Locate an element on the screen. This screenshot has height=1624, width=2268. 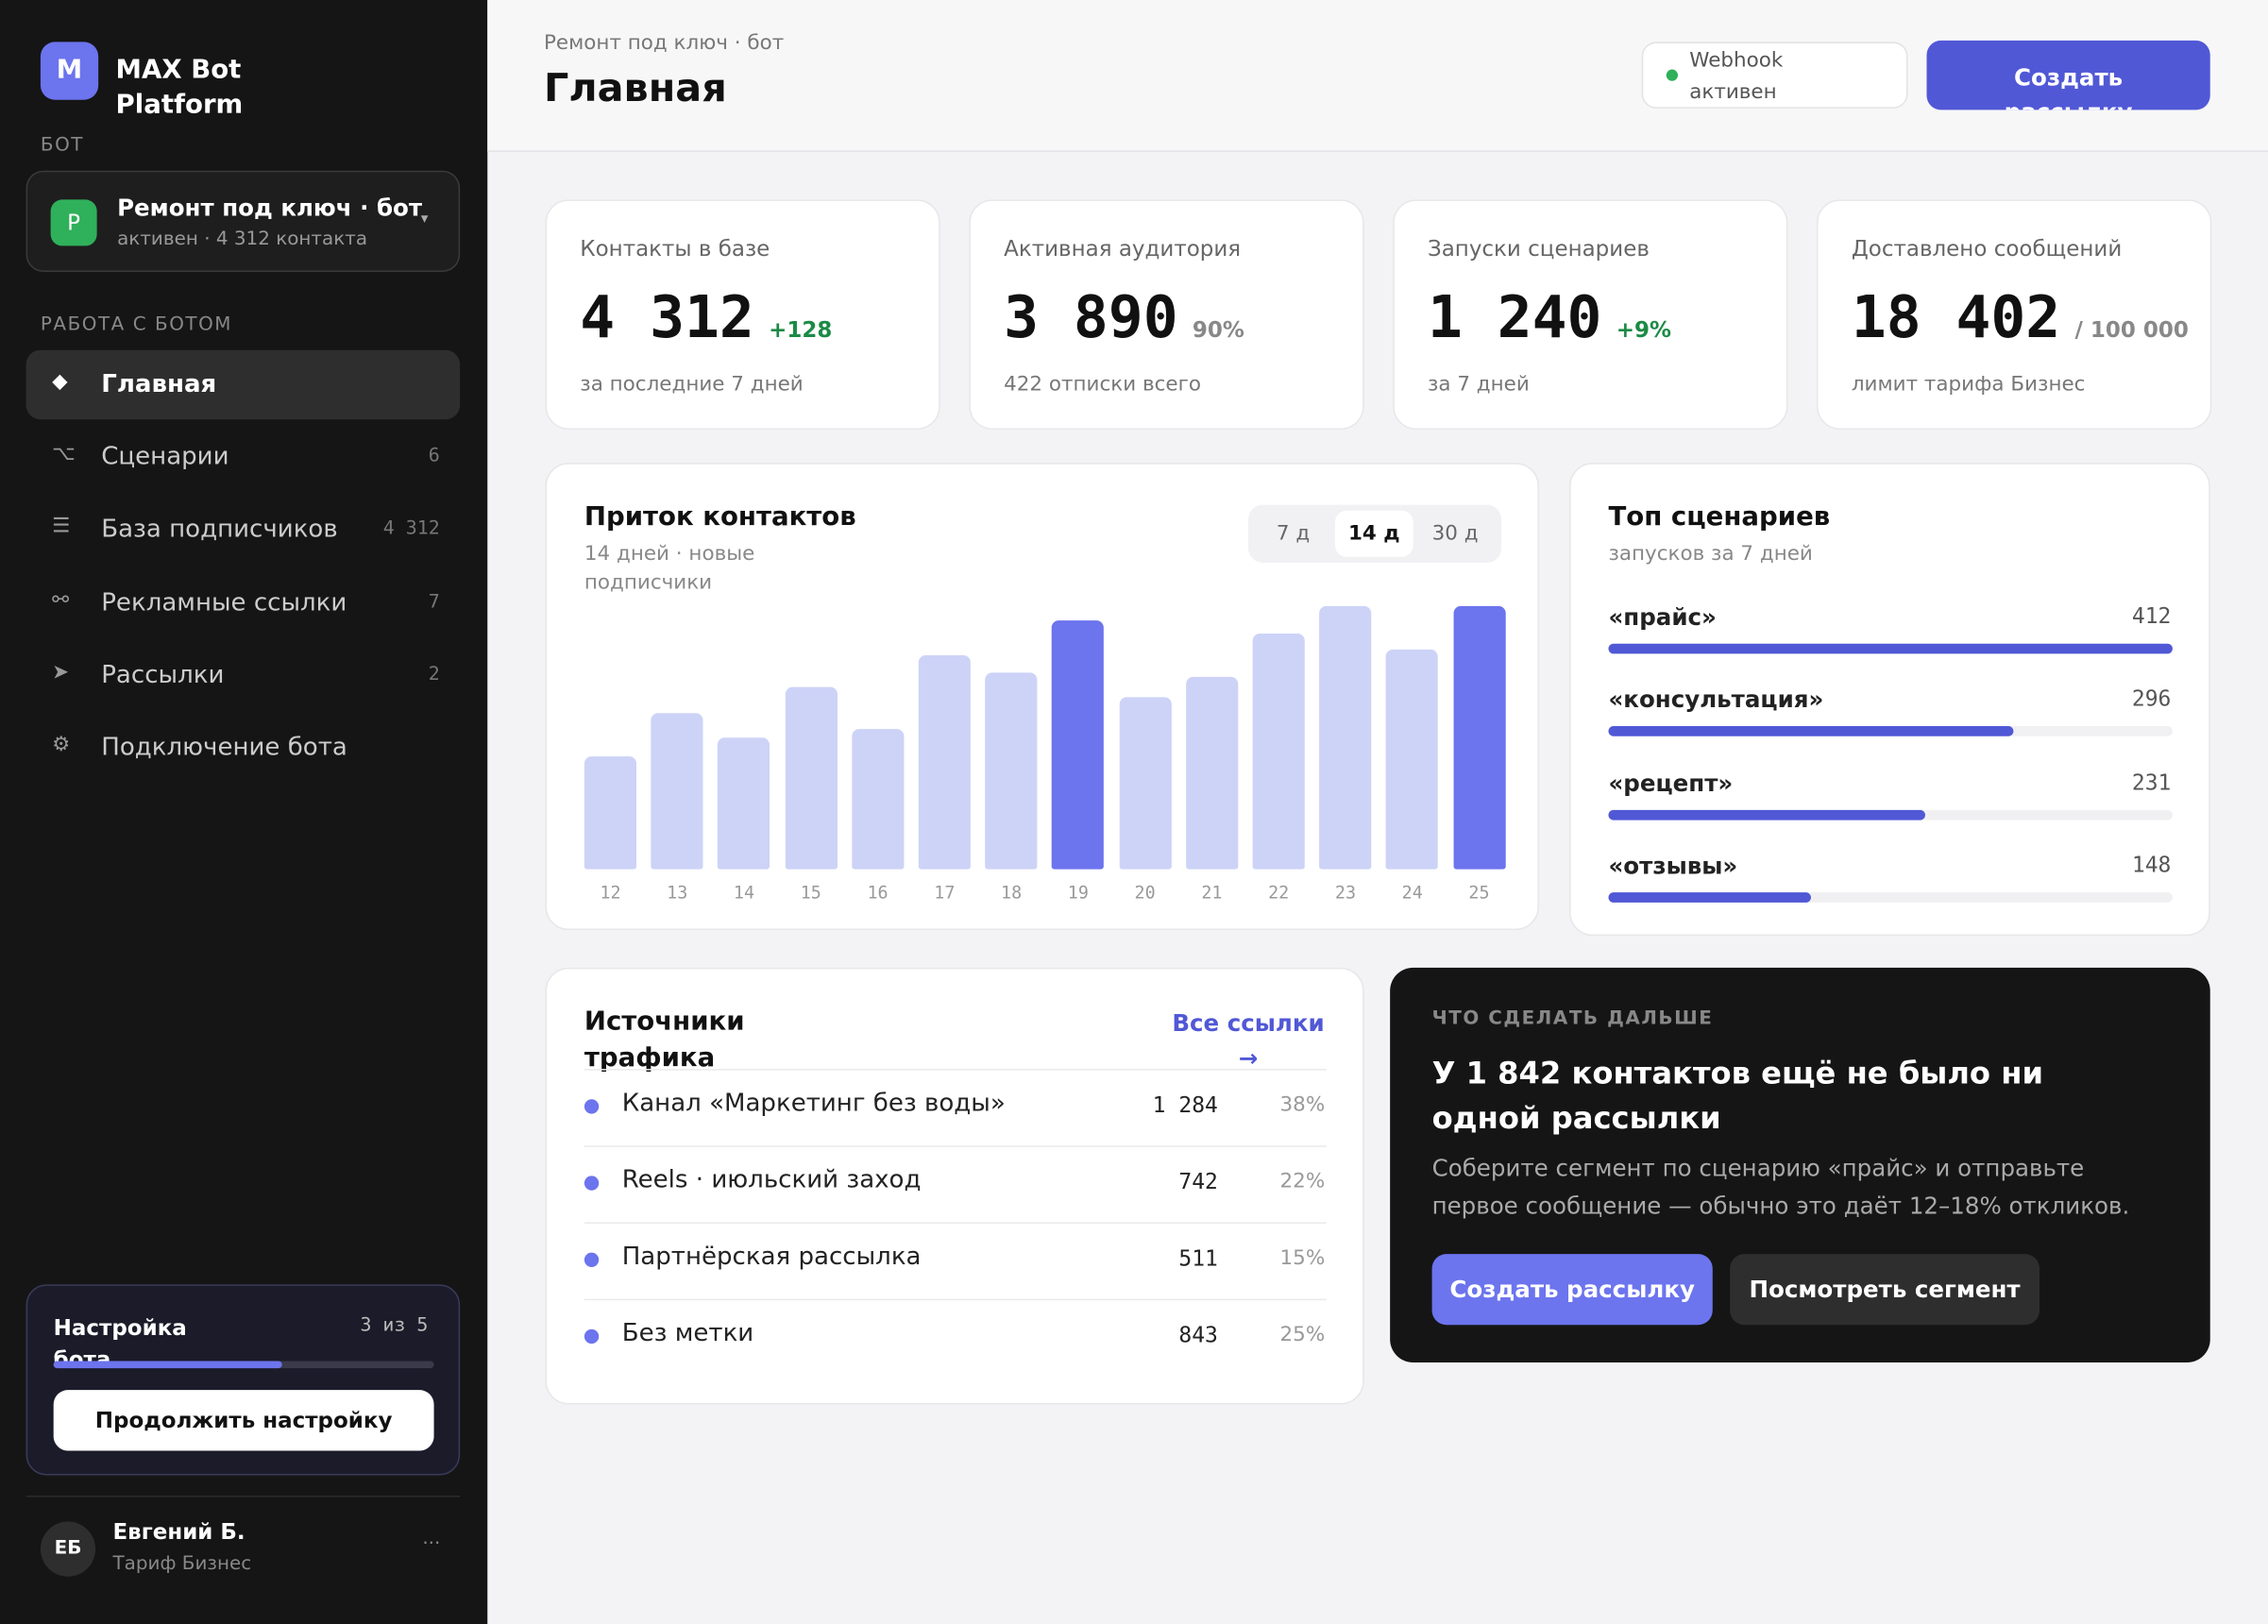
range-switch: 7 д 14 д 30 д is located at coordinates (1375, 533).